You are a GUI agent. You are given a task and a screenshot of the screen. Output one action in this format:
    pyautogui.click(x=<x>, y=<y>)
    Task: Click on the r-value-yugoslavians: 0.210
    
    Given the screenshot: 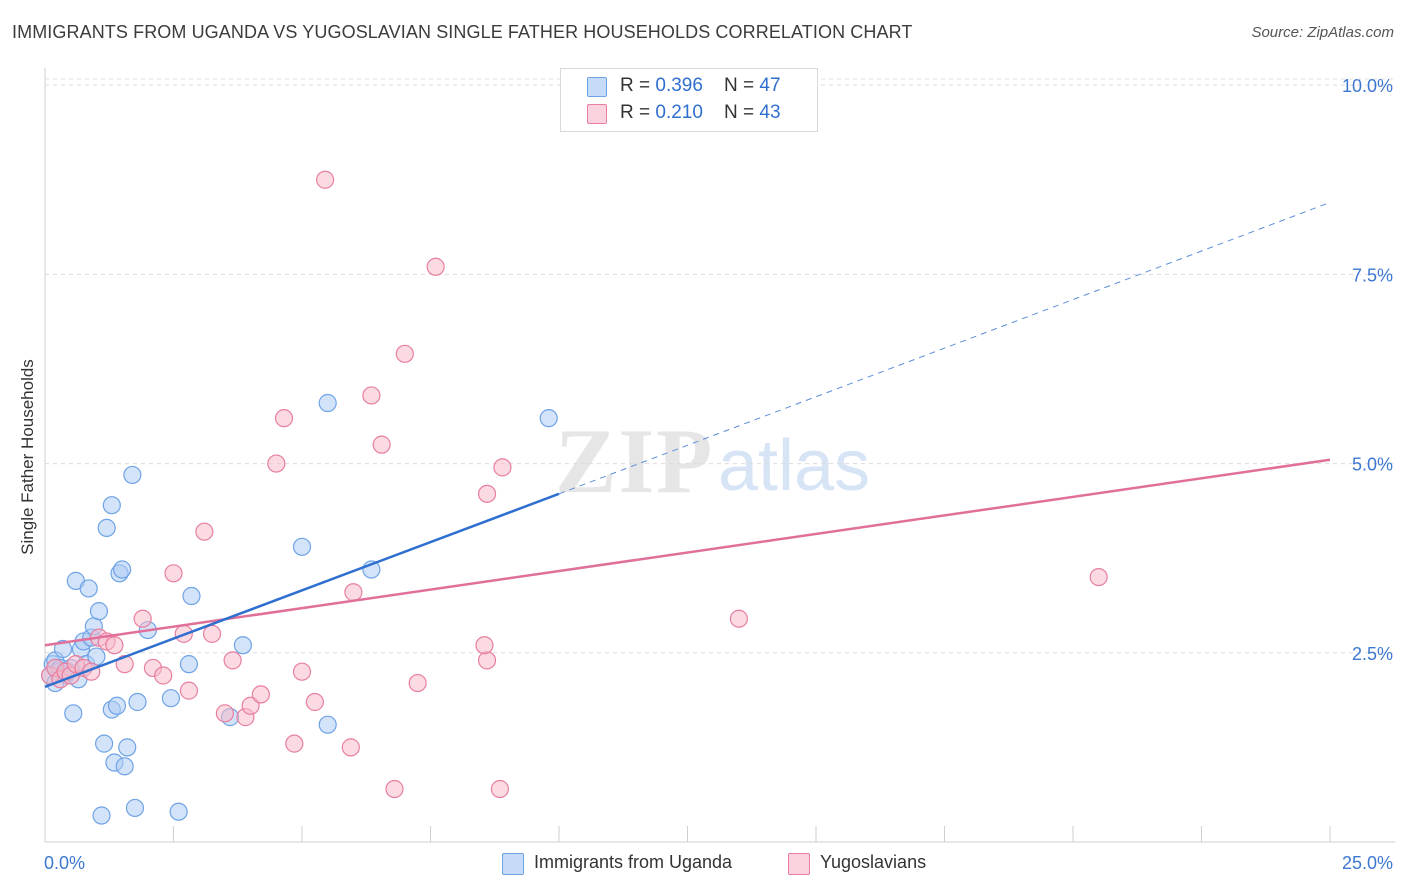 What is the action you would take?
    pyautogui.click(x=679, y=112)
    